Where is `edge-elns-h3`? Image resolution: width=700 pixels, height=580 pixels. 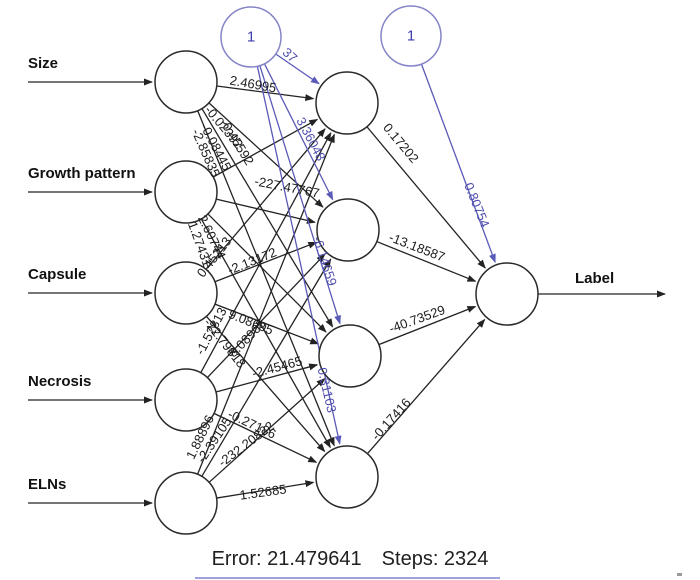 edge-elns-h3 is located at coordinates (267, 430).